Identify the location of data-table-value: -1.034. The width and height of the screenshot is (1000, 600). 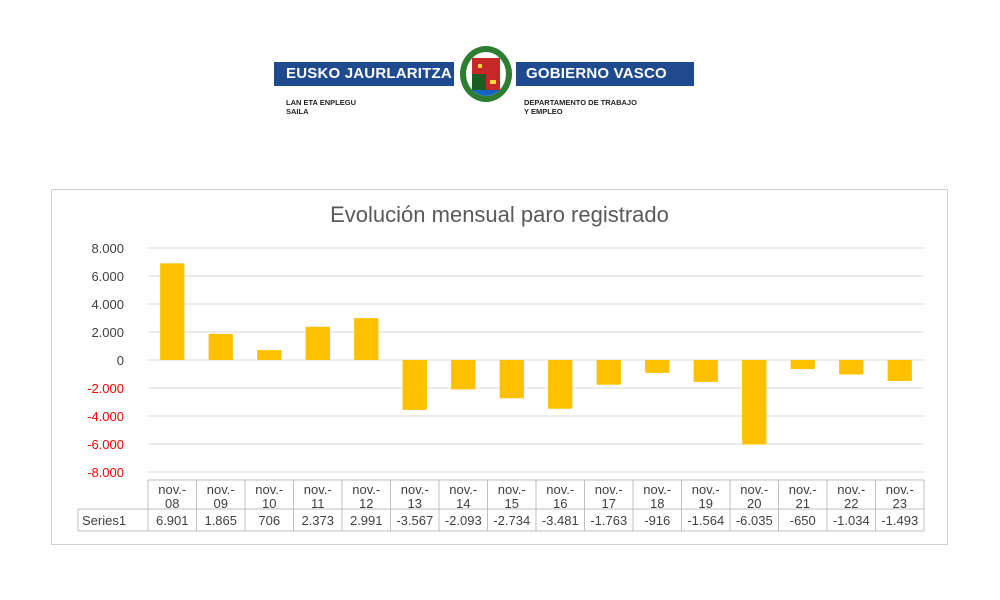
(851, 520).